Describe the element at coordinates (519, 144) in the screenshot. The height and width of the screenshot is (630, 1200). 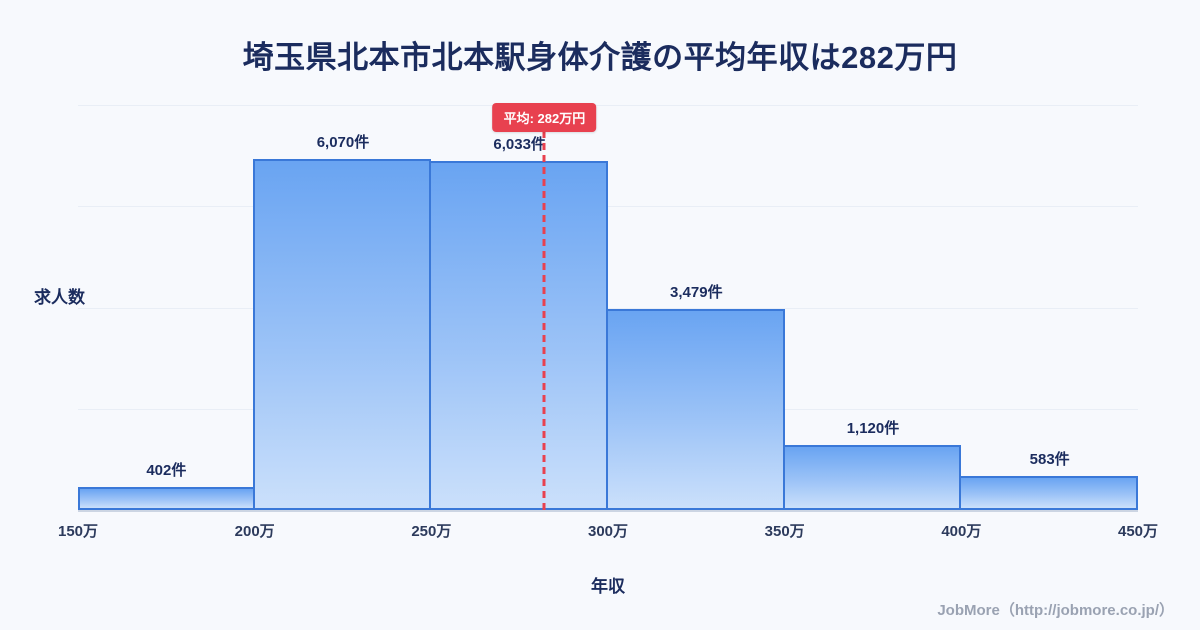
I see `bar-value-label: 6,033件` at that location.